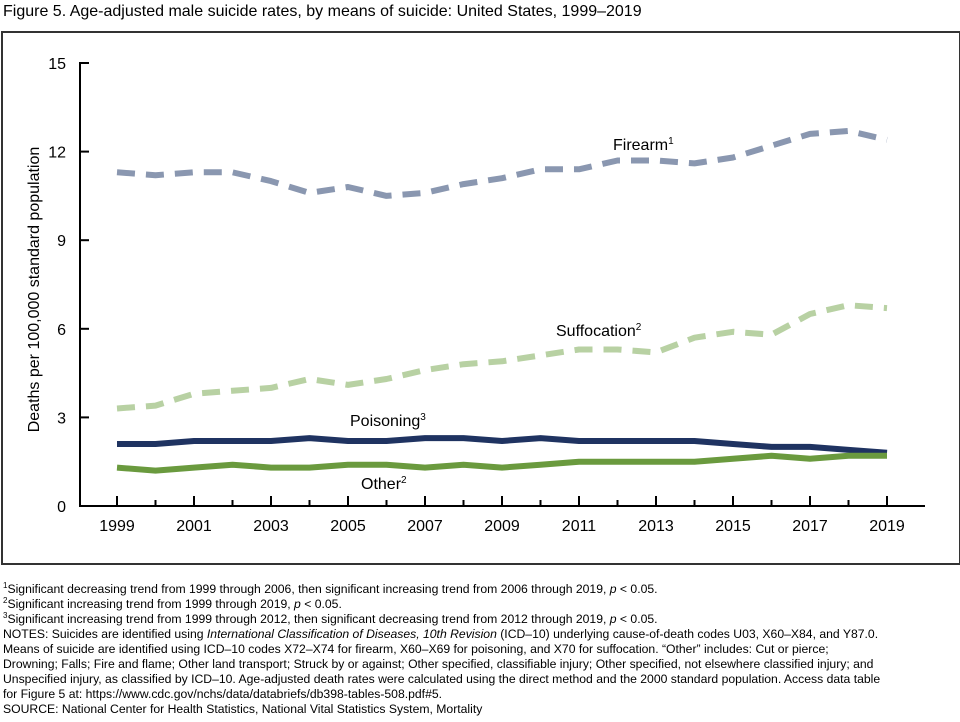  Describe the element at coordinates (425, 526) in the screenshot. I see `x-tick-label: 2007` at that location.